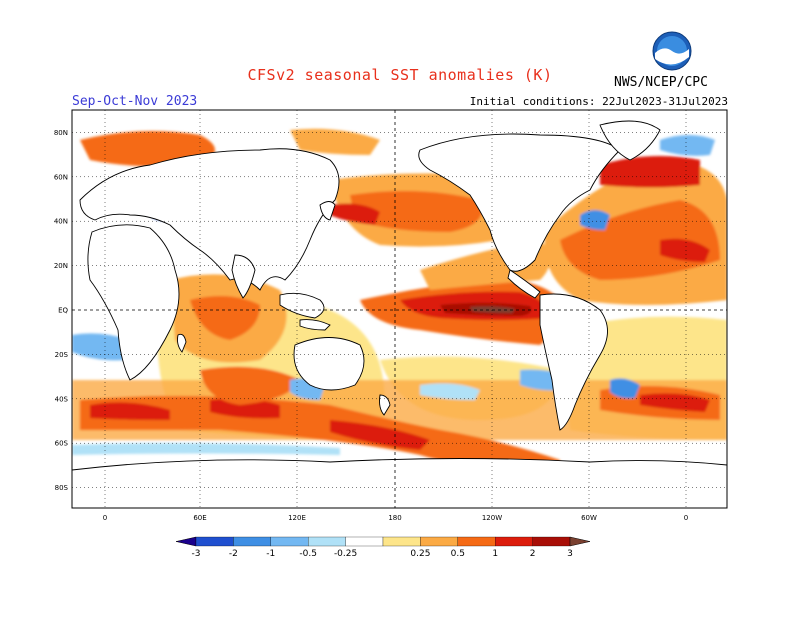 Image resolution: width=800 pixels, height=618 pixels. Describe the element at coordinates (495, 554) in the screenshot. I see `colorbar-label: 1` at that location.